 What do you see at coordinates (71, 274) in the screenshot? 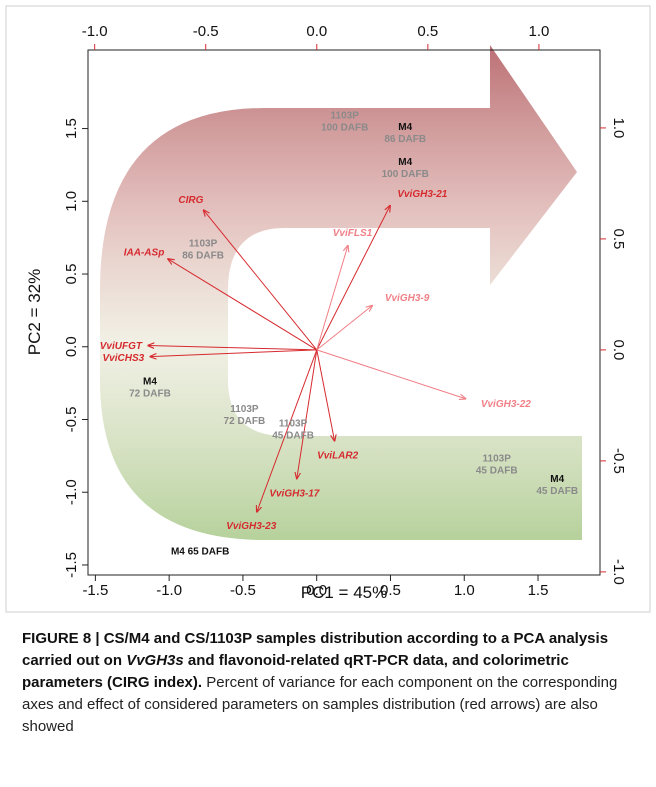
I see `y-tick-label: 0.5` at bounding box center [71, 274].